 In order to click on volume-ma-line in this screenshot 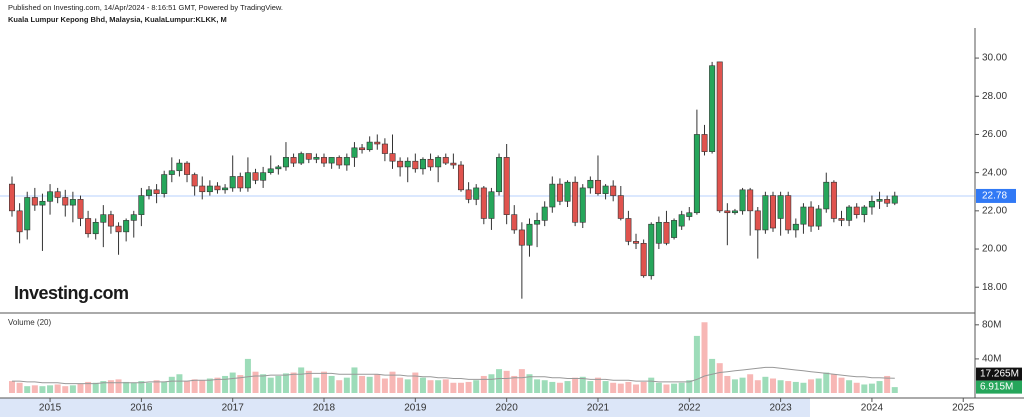, I will do `click(453, 375)`.